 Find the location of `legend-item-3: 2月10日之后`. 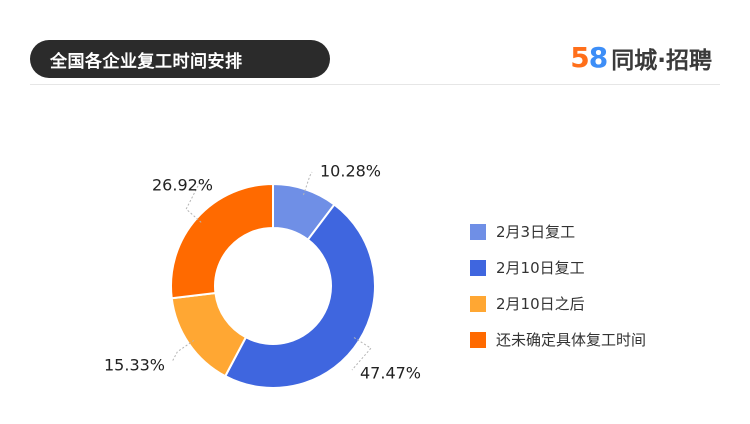

legend-item-3: 2月10日之后 is located at coordinates (558, 303).